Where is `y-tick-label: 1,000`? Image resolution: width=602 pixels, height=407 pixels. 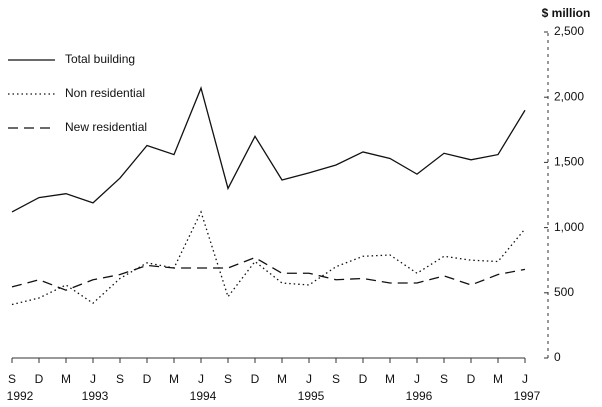 y-tick-label: 1,000 is located at coordinates (569, 227).